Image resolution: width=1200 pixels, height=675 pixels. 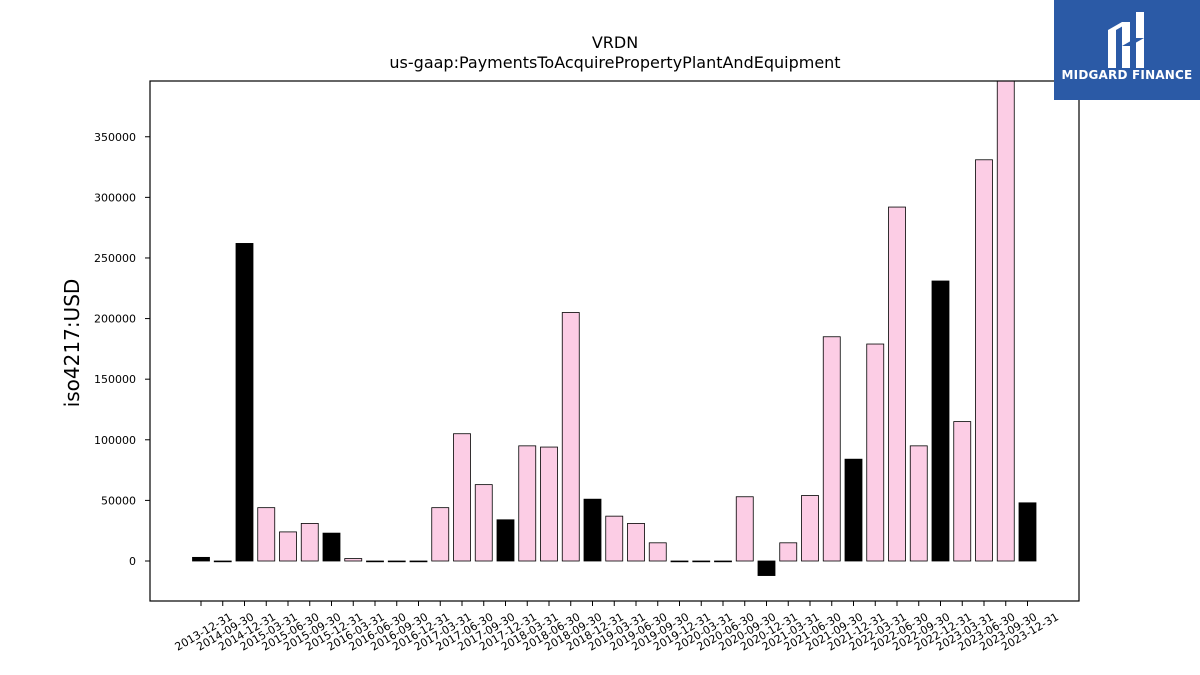 I want to click on midgard-finance-logo: MIDGARD FINANCE, so click(x=1127, y=50).